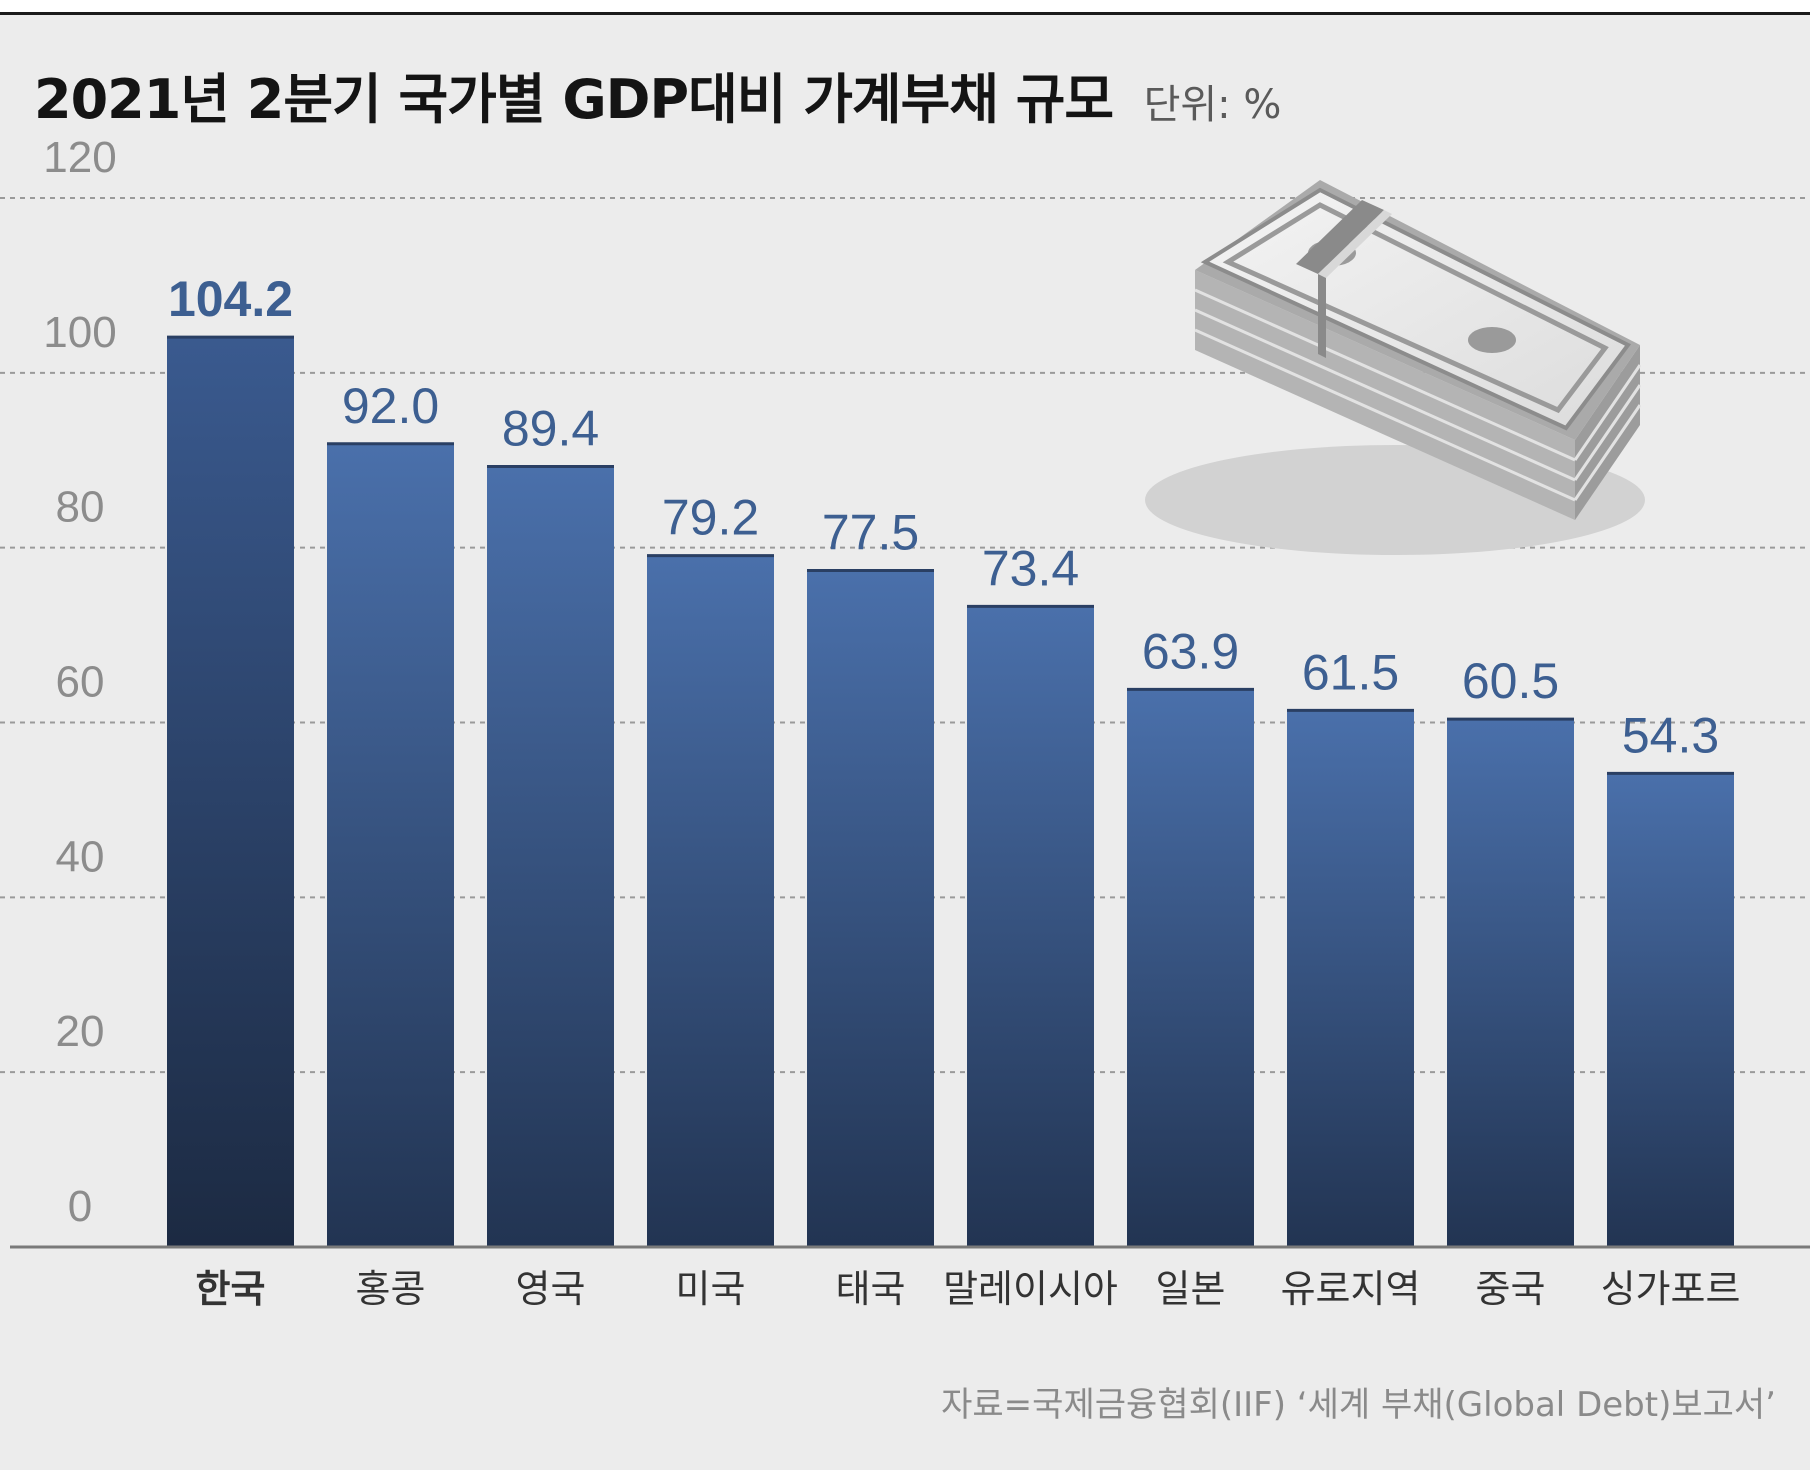 Image resolution: width=1814 pixels, height=1470 pixels. I want to click on category-label: 미국, so click(711, 1289).